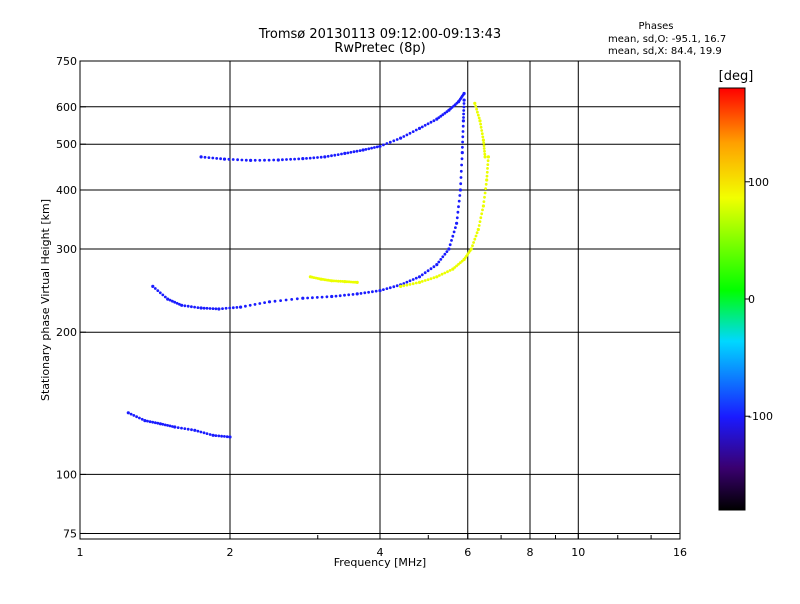 This screenshot has width=800, height=604. What do you see at coordinates (380, 562) in the screenshot?
I see `x-axis-label: Frequency [MHz]` at bounding box center [380, 562].